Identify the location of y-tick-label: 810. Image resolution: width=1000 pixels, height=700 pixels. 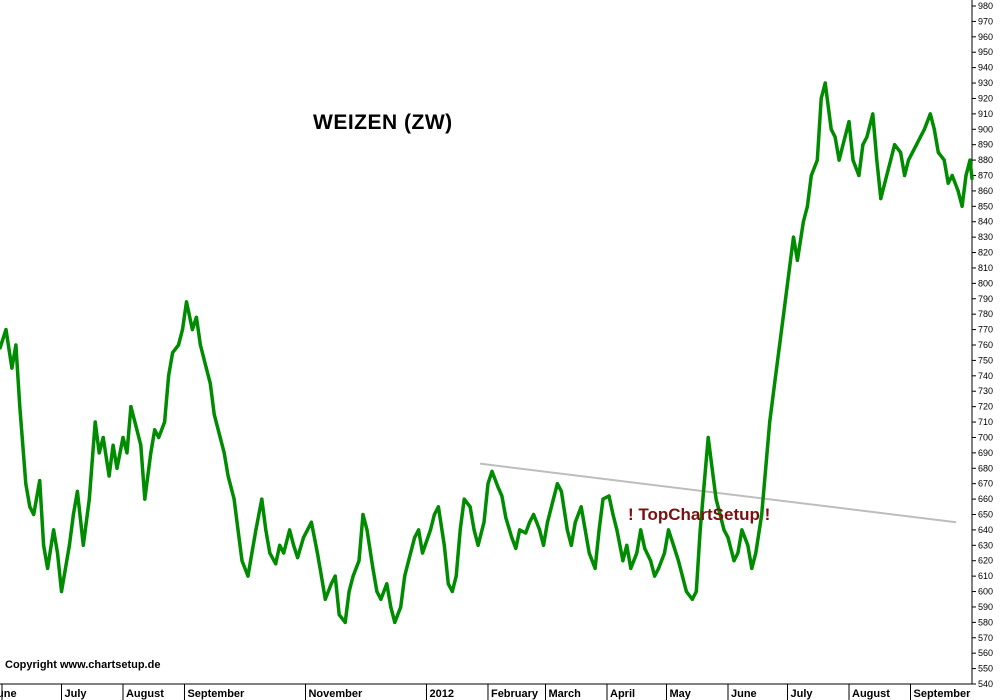
(985, 268).